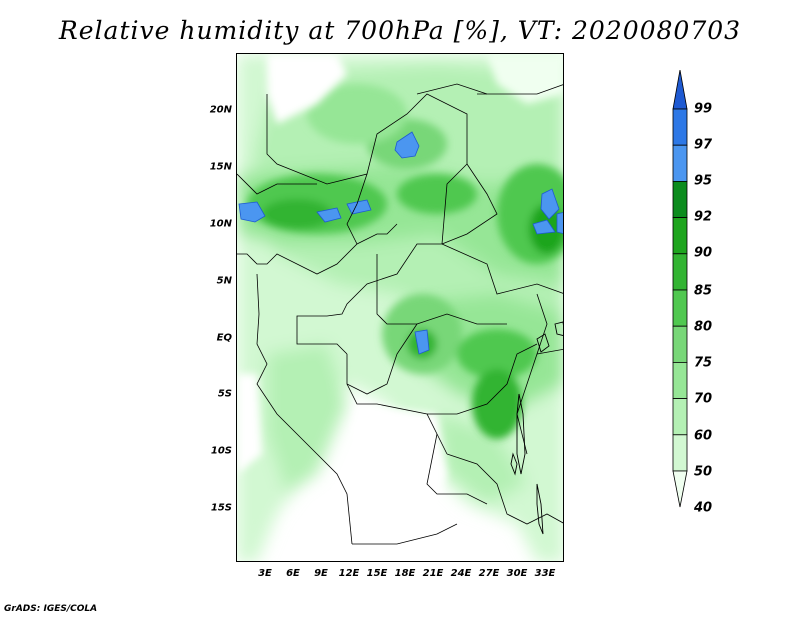 The width and height of the screenshot is (800, 618). What do you see at coordinates (489, 573) in the screenshot?
I see `lon-label: 27E` at bounding box center [489, 573].